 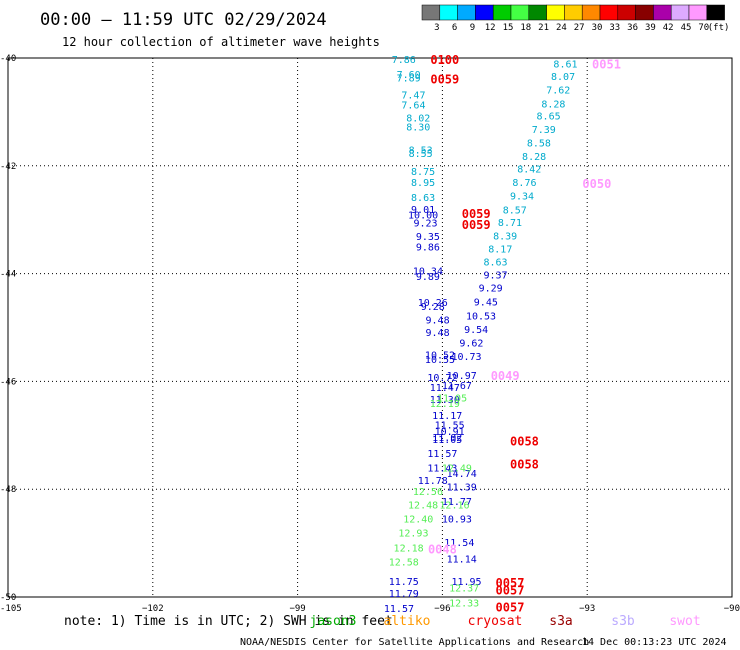 What do you see at coordinates (614, 28) in the screenshot?
I see `colorbar-label: 33` at bounding box center [614, 28].